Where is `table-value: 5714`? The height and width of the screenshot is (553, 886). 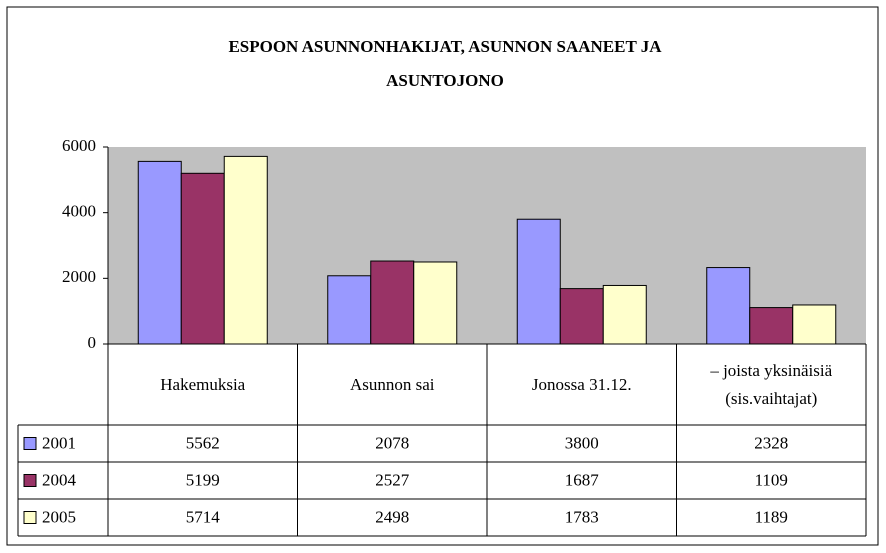 table-value: 5714 is located at coordinates (203, 516).